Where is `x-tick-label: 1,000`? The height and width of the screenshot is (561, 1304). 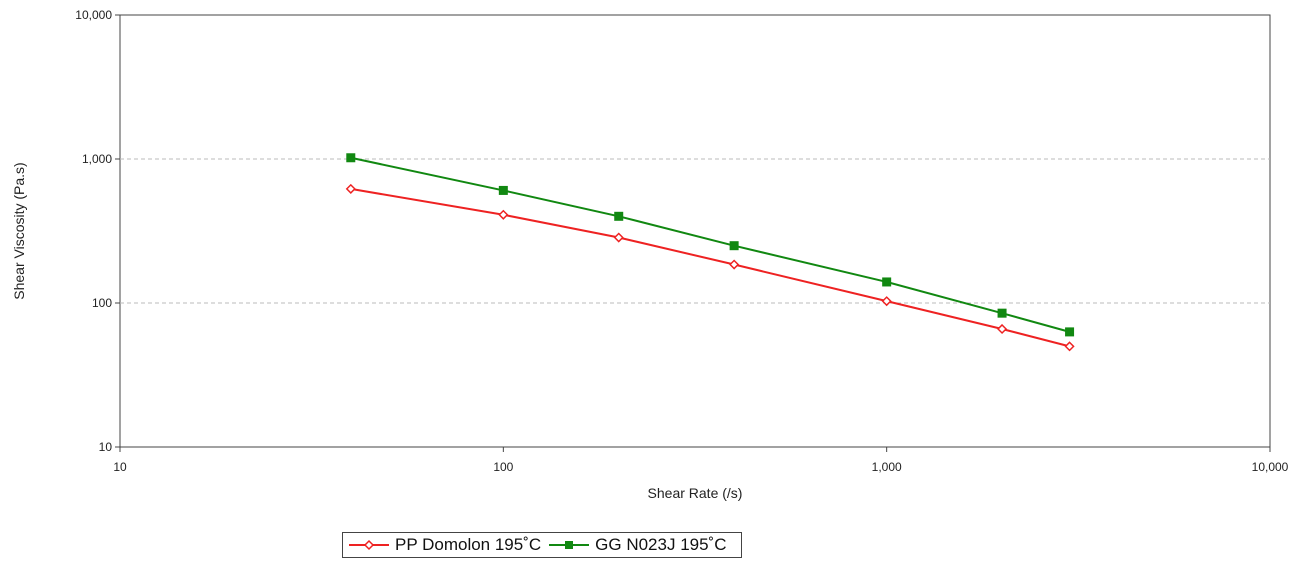
x-tick-label: 1,000 is located at coordinates (887, 467).